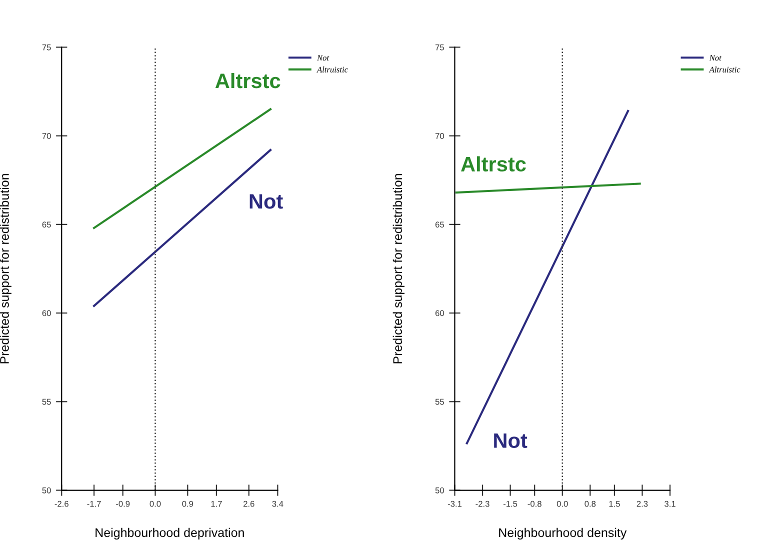  What do you see at coordinates (535, 503) in the screenshot?
I see `x-tick-label: -0.8` at bounding box center [535, 503].